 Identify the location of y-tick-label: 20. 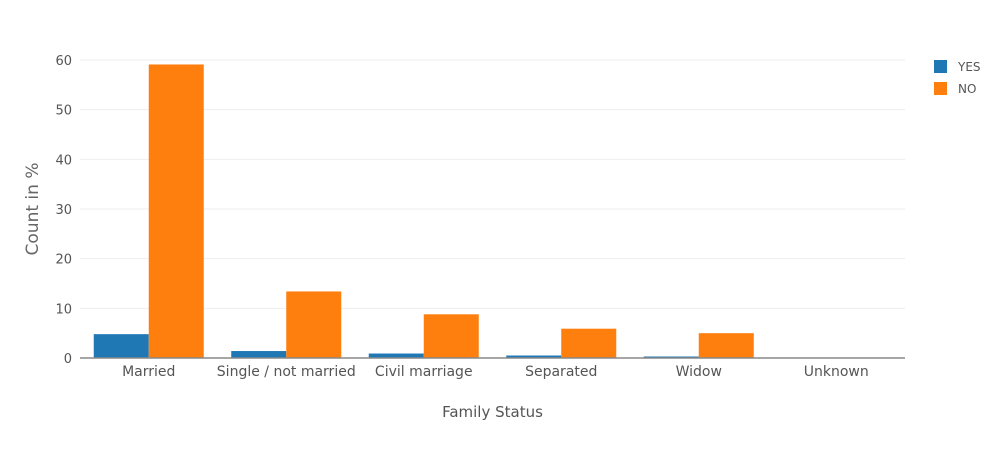
(63, 260).